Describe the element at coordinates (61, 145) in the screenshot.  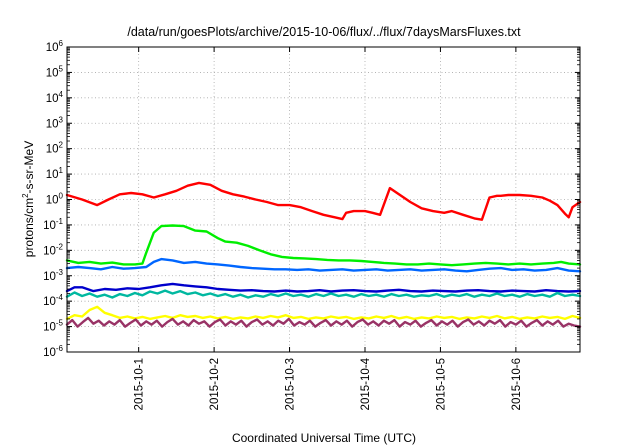
I see `y-tick-exponent: 2` at that location.